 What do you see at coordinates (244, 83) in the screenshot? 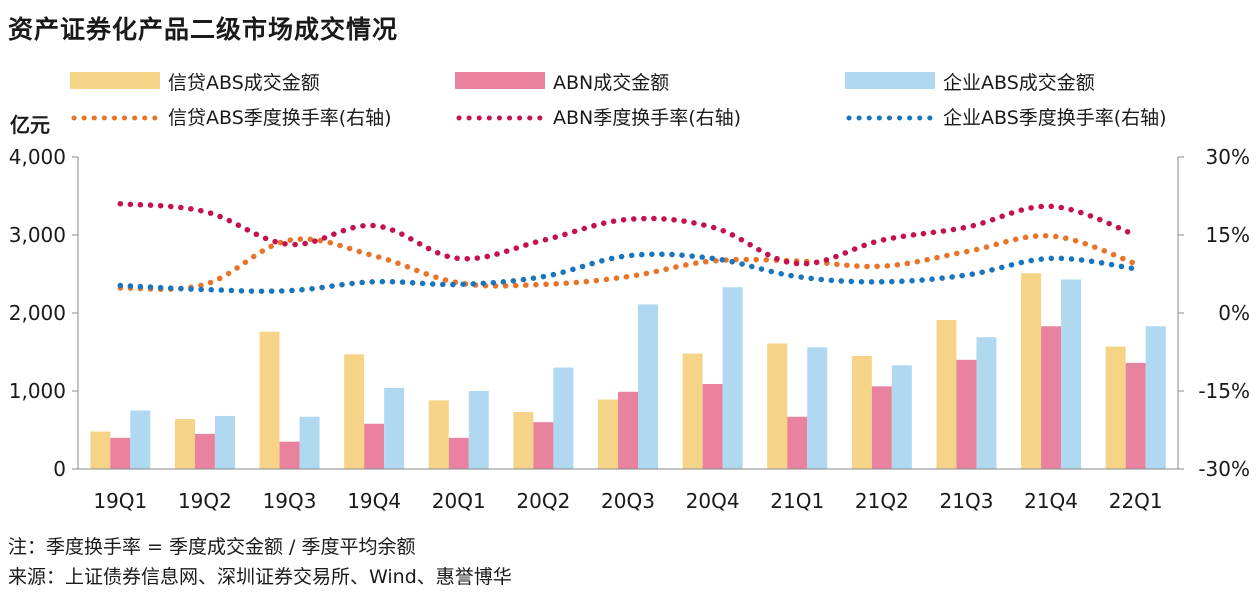
I see `legend-label: 信贷ABS成交金额` at bounding box center [244, 83].